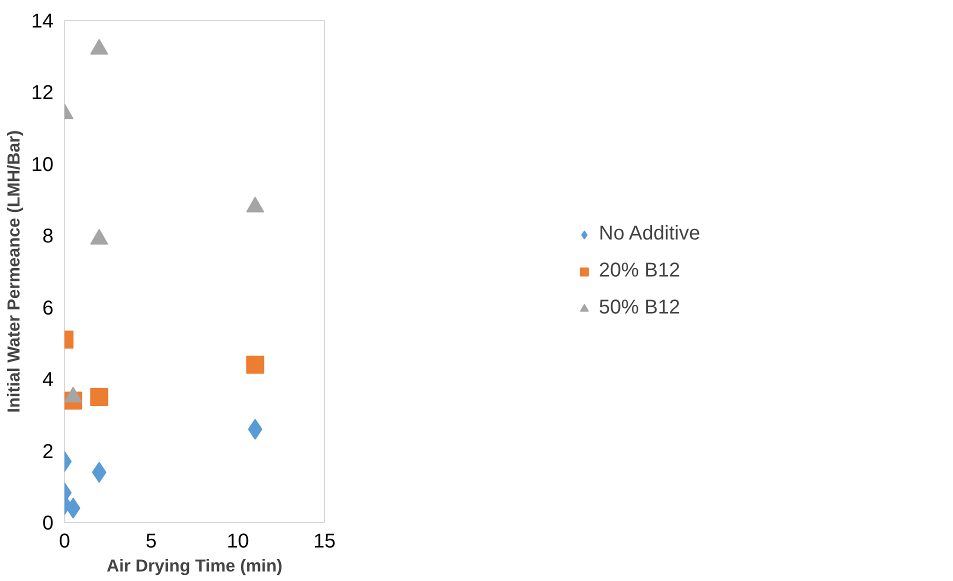 This screenshot has height=581, width=953. What do you see at coordinates (48, 380) in the screenshot?
I see `y-tick-label: 4` at bounding box center [48, 380].